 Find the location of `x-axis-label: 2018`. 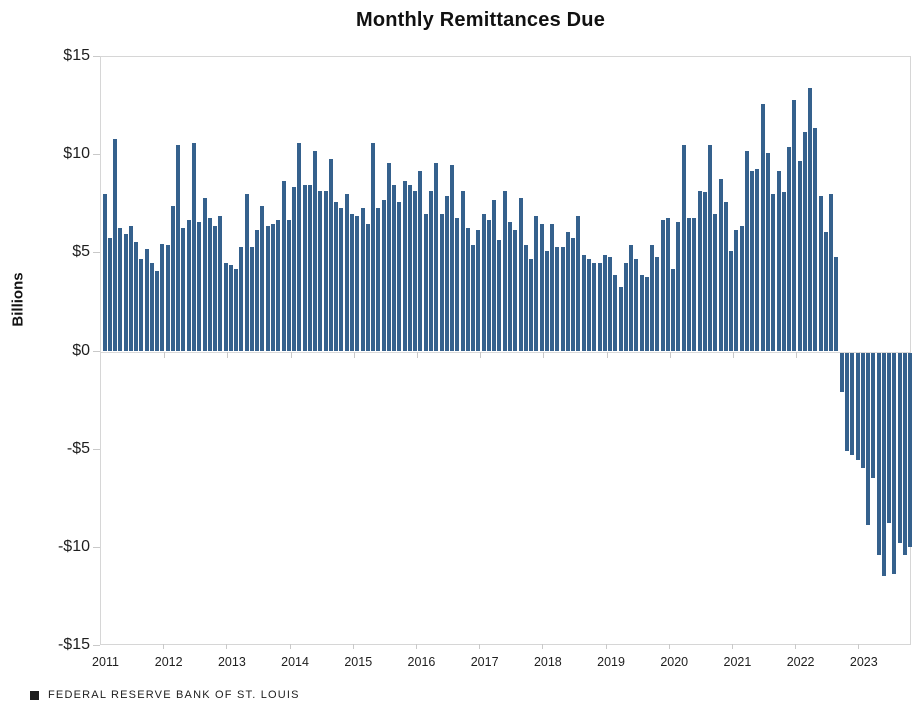

x-axis-label: 2018 is located at coordinates (547, 662).